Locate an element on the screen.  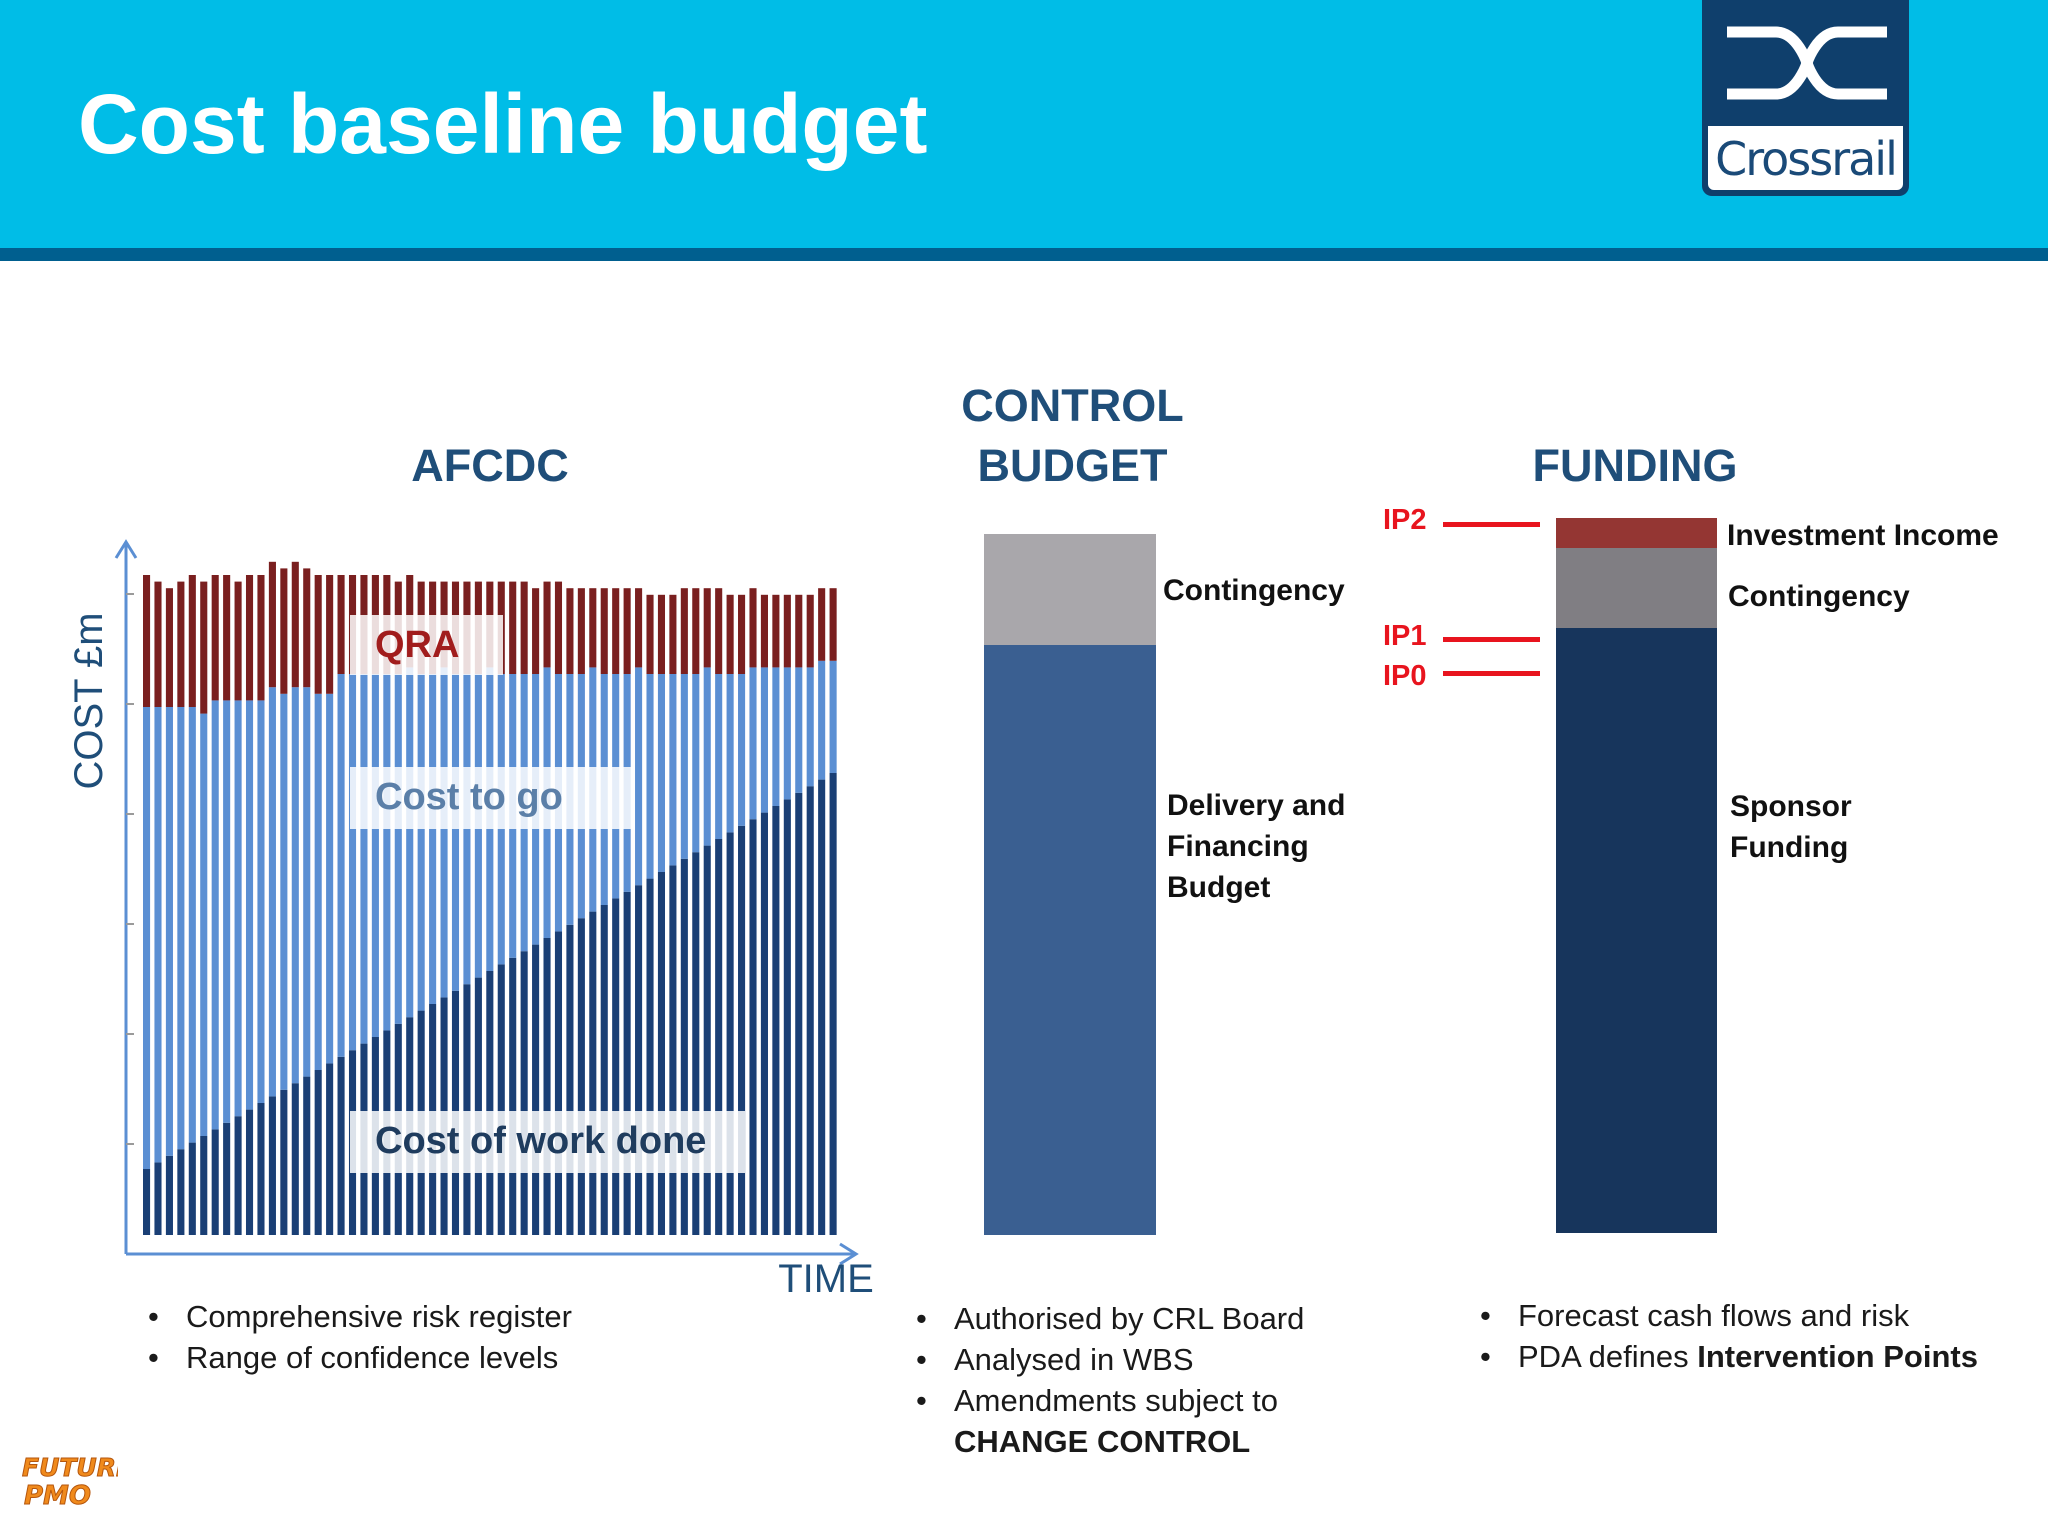
bullet-item: Analysed in WBS is located at coordinates (1110, 1359).